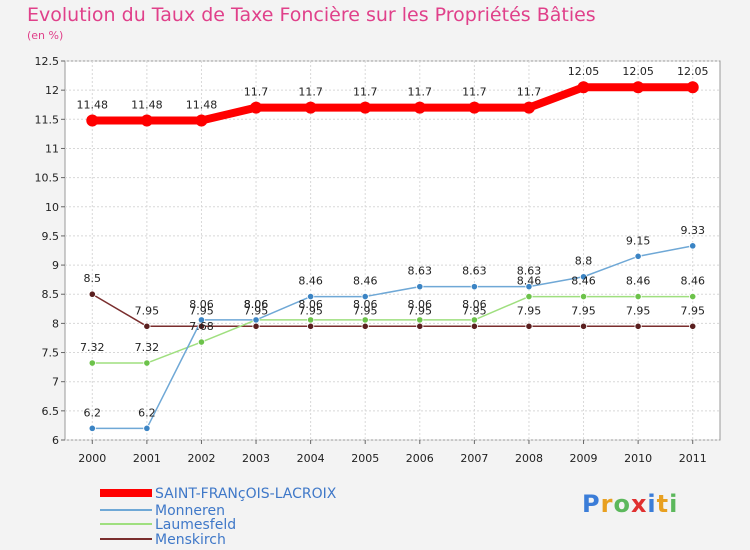 This screenshot has height=550, width=750. Describe the element at coordinates (52, 207) in the screenshot. I see `y-tick-label: 10` at that location.